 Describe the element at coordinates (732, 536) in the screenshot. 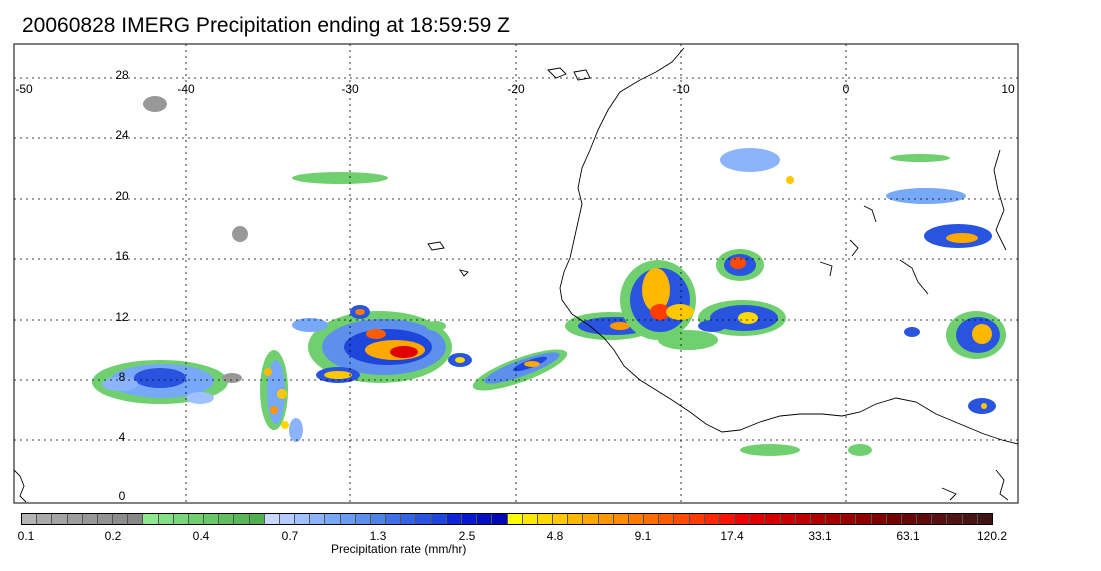

I see `colorbar-tick-label: 17.4` at that location.